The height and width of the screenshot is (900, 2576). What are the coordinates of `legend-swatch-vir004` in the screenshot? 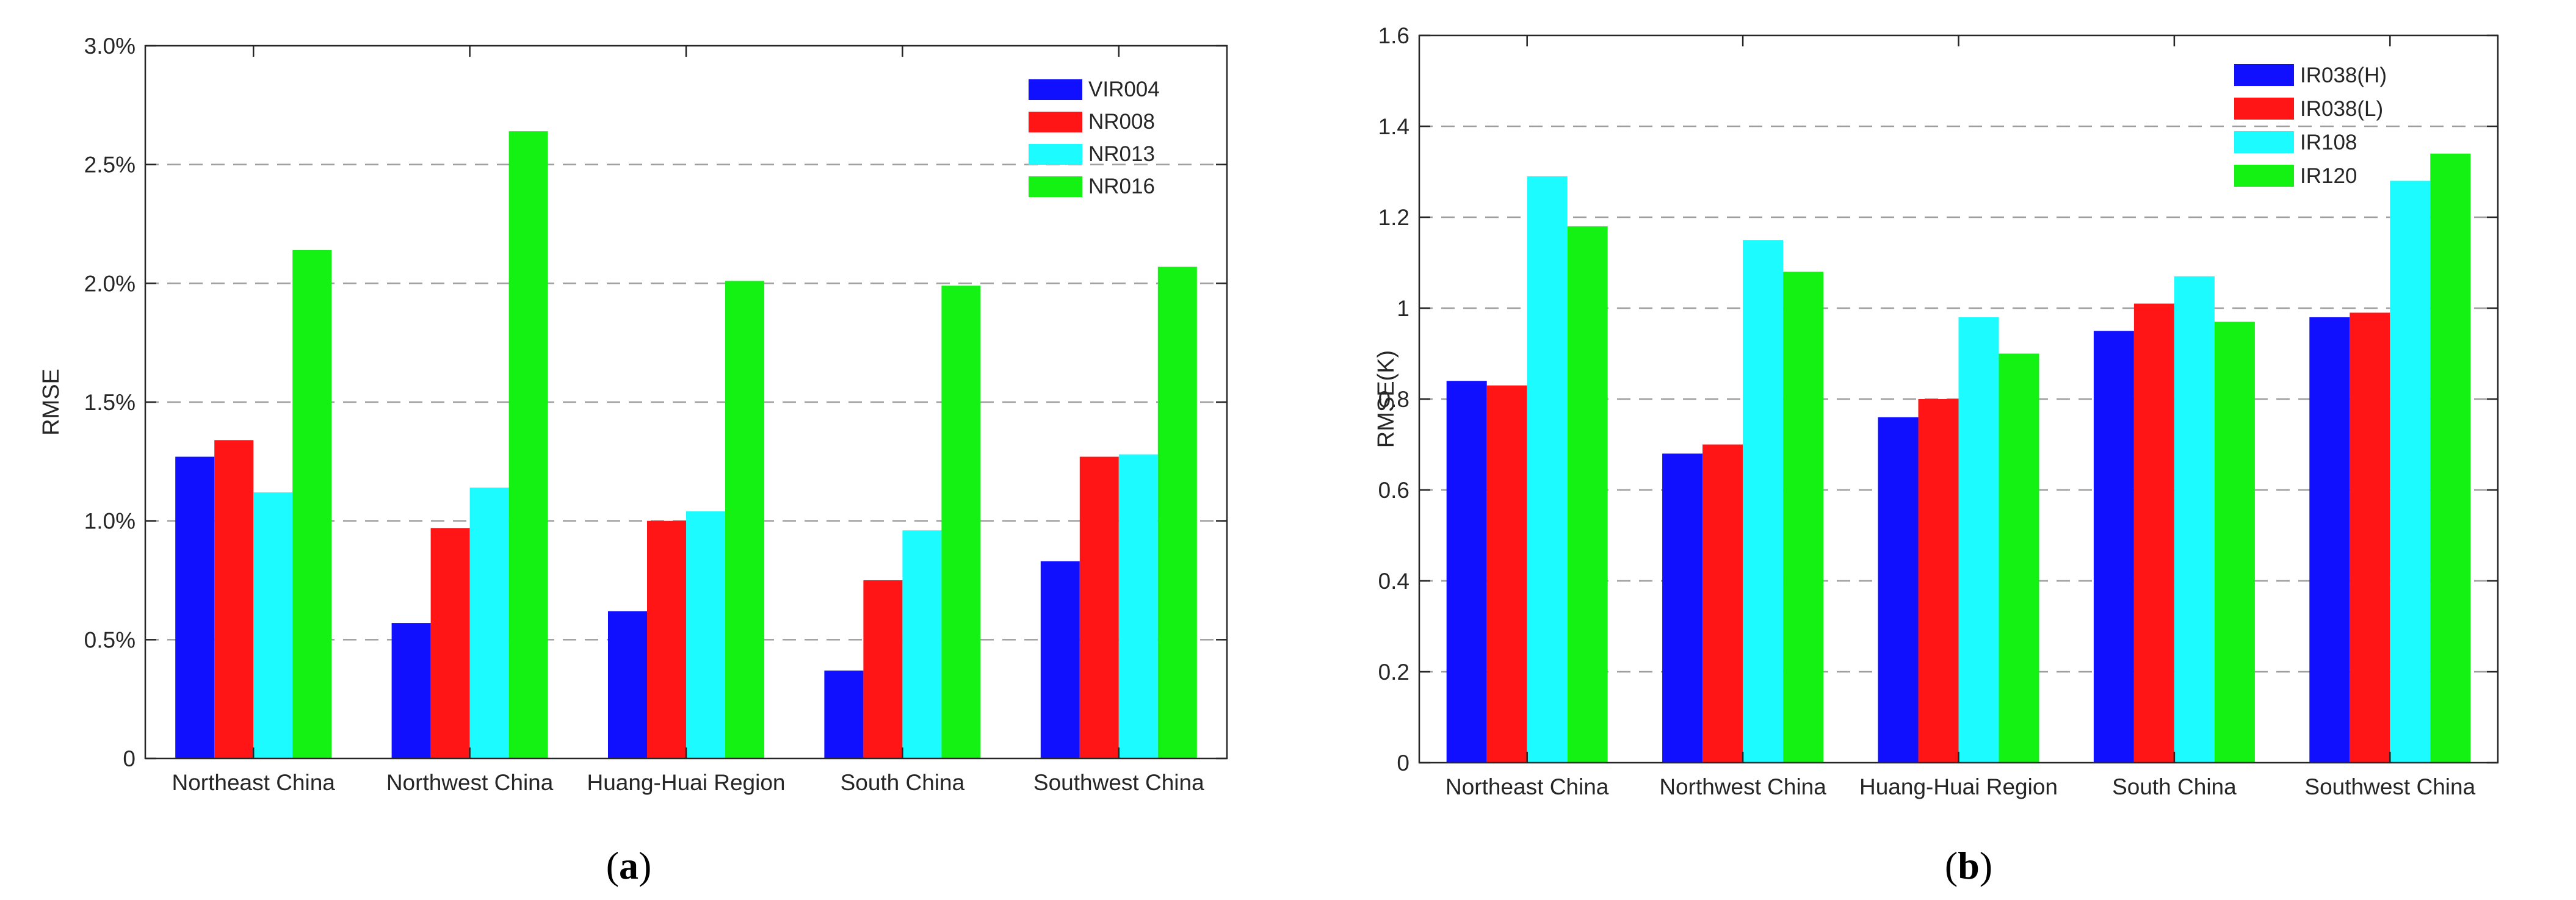 It's located at (1055, 89).